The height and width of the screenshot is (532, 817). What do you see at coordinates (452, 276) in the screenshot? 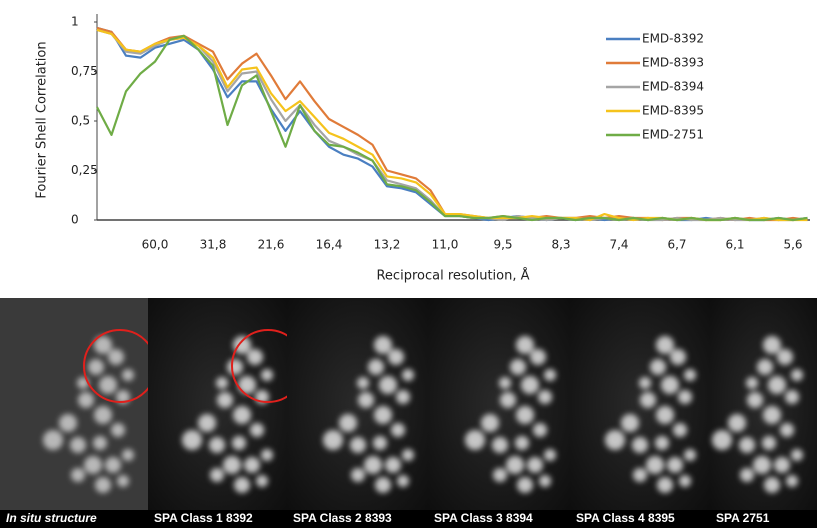
I see `x-axis-title: Reciprocal resolution, Å` at bounding box center [452, 276].